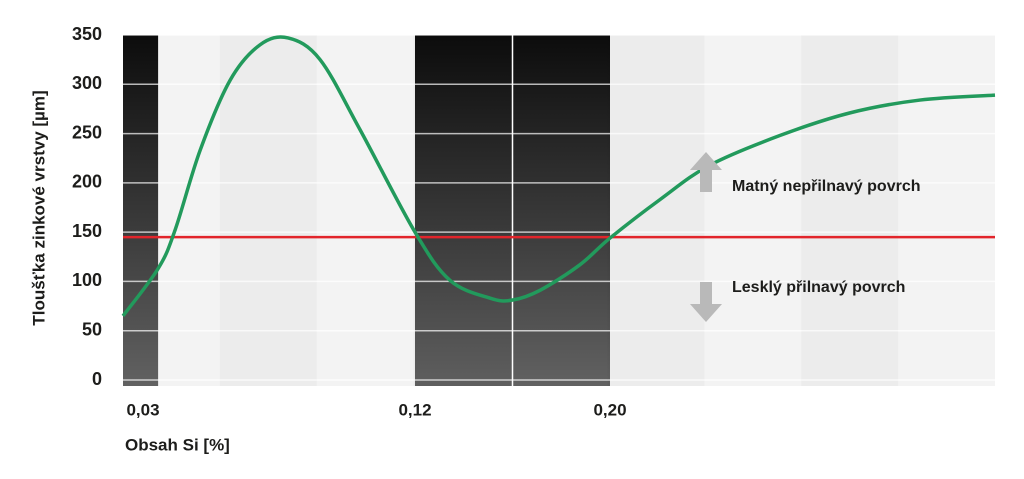 The image size is (1024, 479). I want to click on y-tick-label: 200, so click(87, 182).